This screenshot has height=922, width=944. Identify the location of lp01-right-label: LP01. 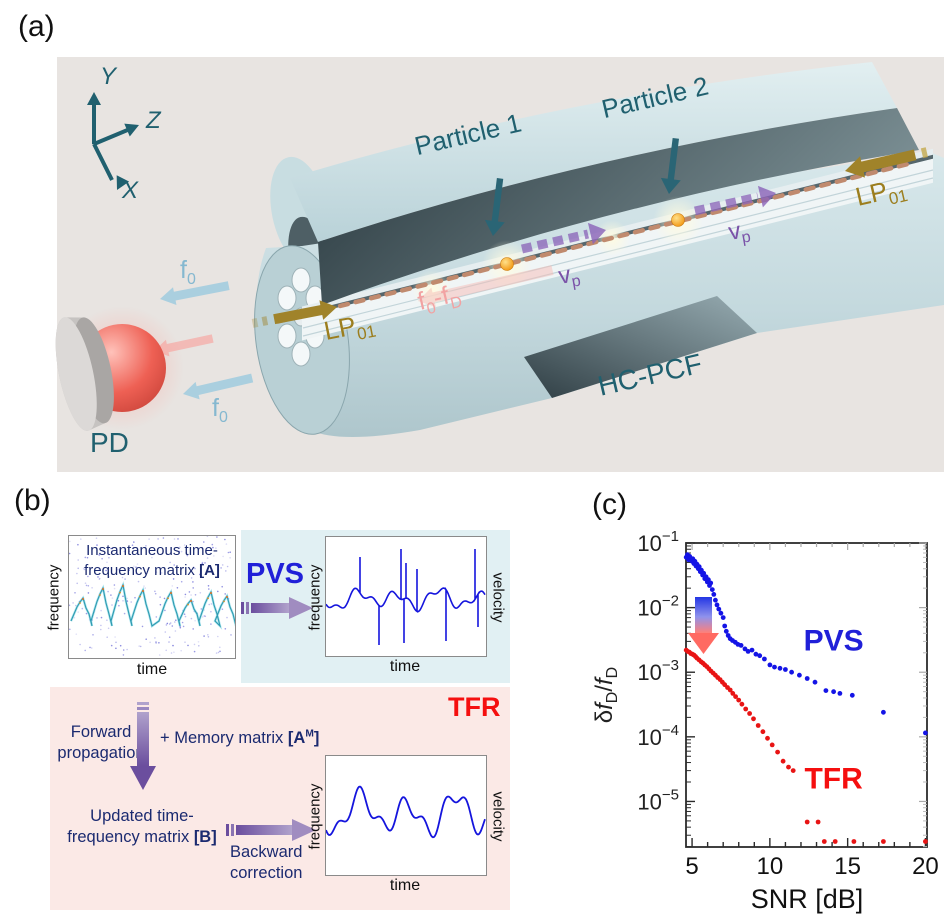
(881, 193).